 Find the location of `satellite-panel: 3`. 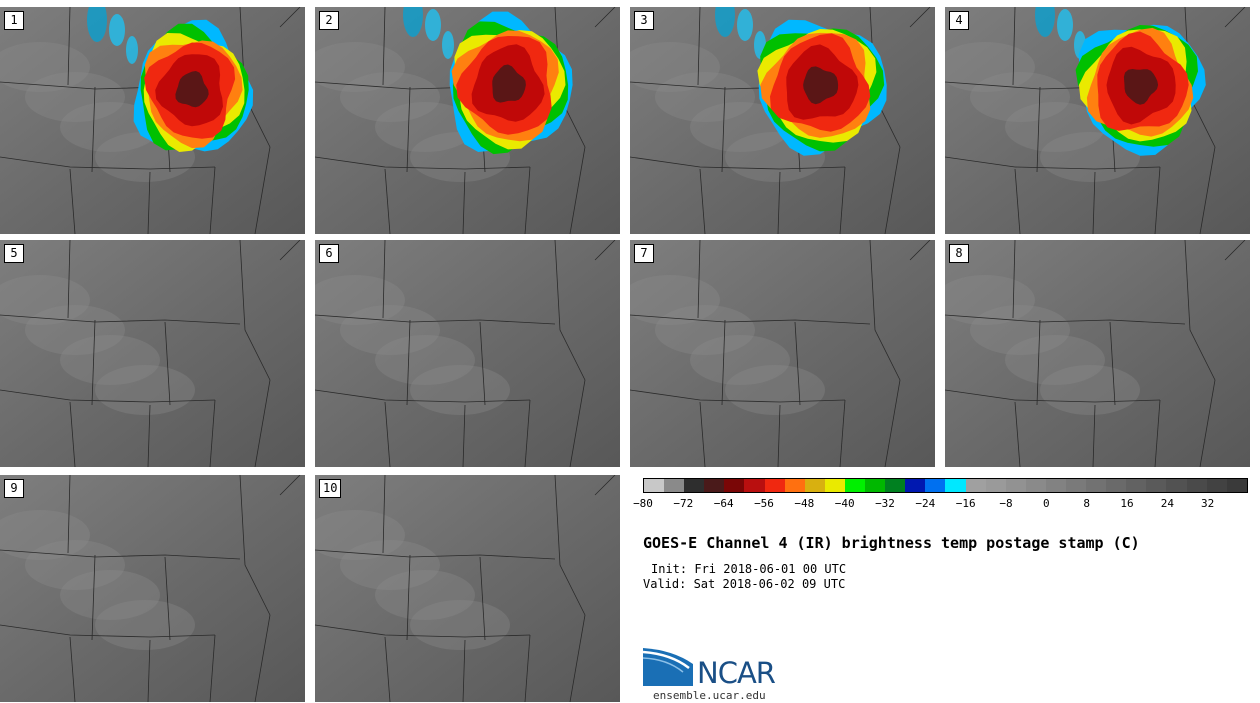

satellite-panel: 3 is located at coordinates (782, 120).